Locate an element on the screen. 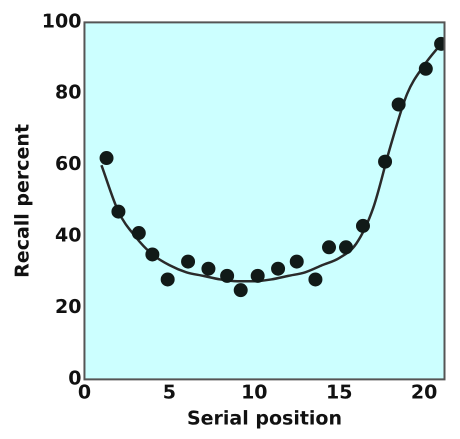 The height and width of the screenshot is (439, 460). x-tick-label: 10 is located at coordinates (254, 393).